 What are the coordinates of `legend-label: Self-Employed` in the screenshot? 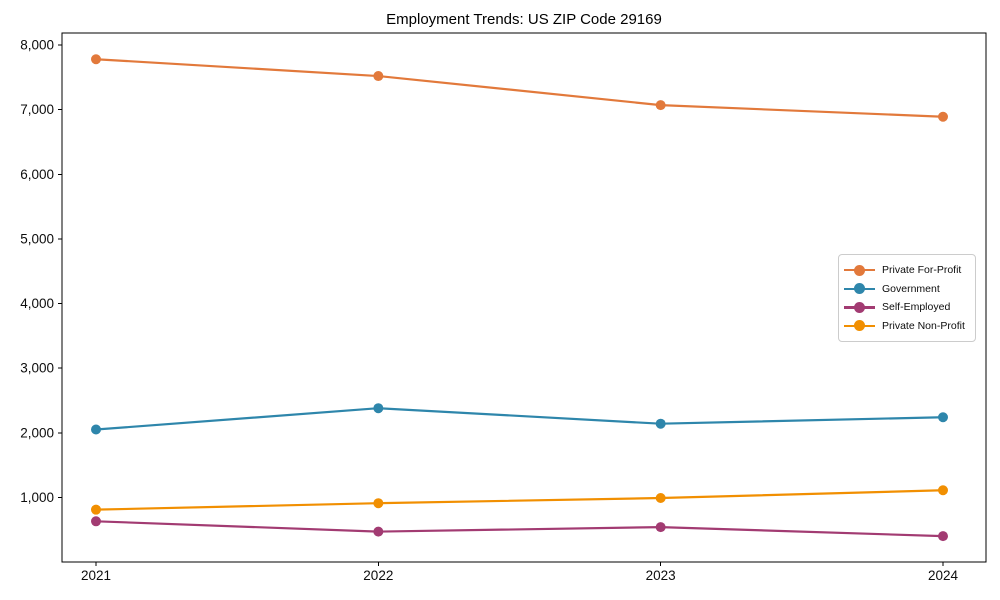 It's located at (916, 307).